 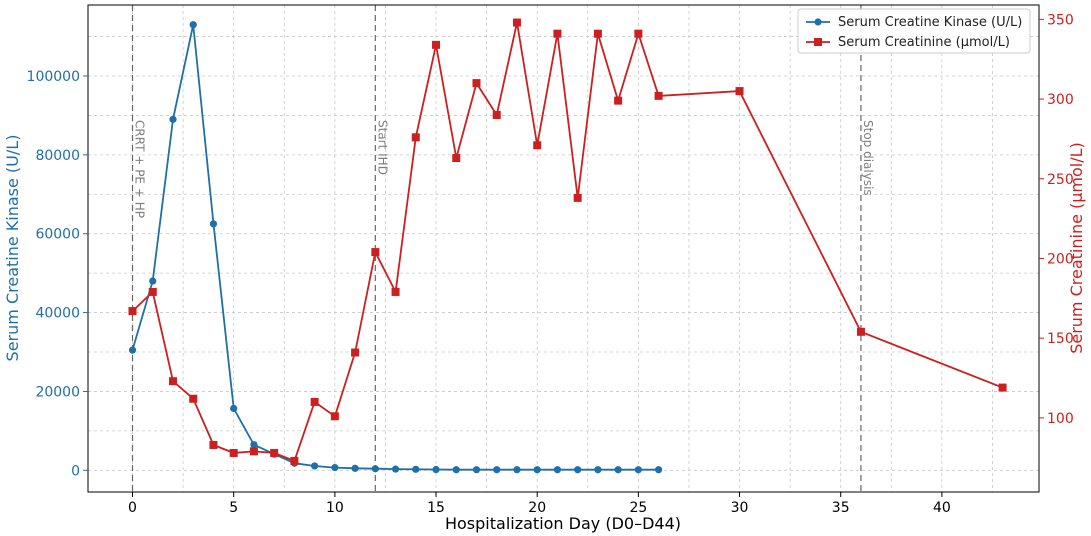 I want to click on x-tick-label: 25, so click(x=638, y=508).